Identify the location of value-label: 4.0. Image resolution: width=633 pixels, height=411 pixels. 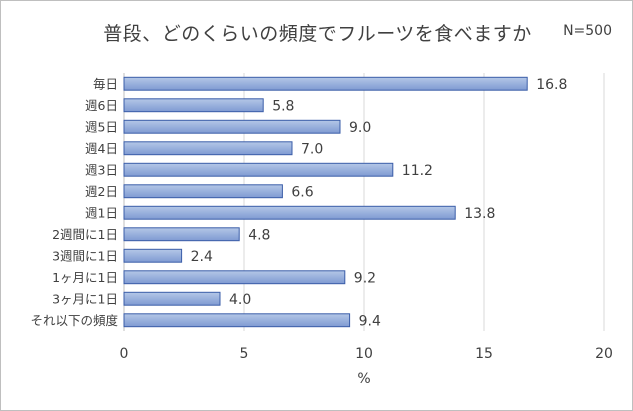
(240, 300).